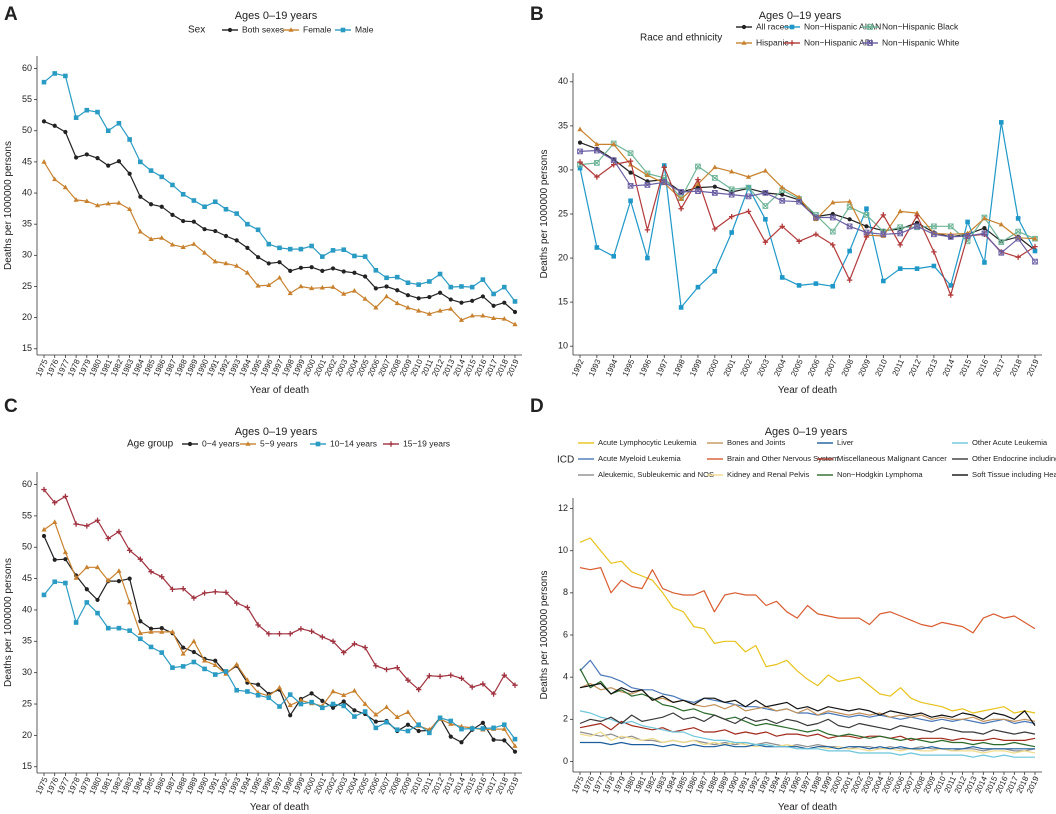 Image resolution: width=1056 pixels, height=814 pixels. What do you see at coordinates (920, 26) in the screenshot?
I see `legend-label: Non−Hispanic Black` at bounding box center [920, 26].